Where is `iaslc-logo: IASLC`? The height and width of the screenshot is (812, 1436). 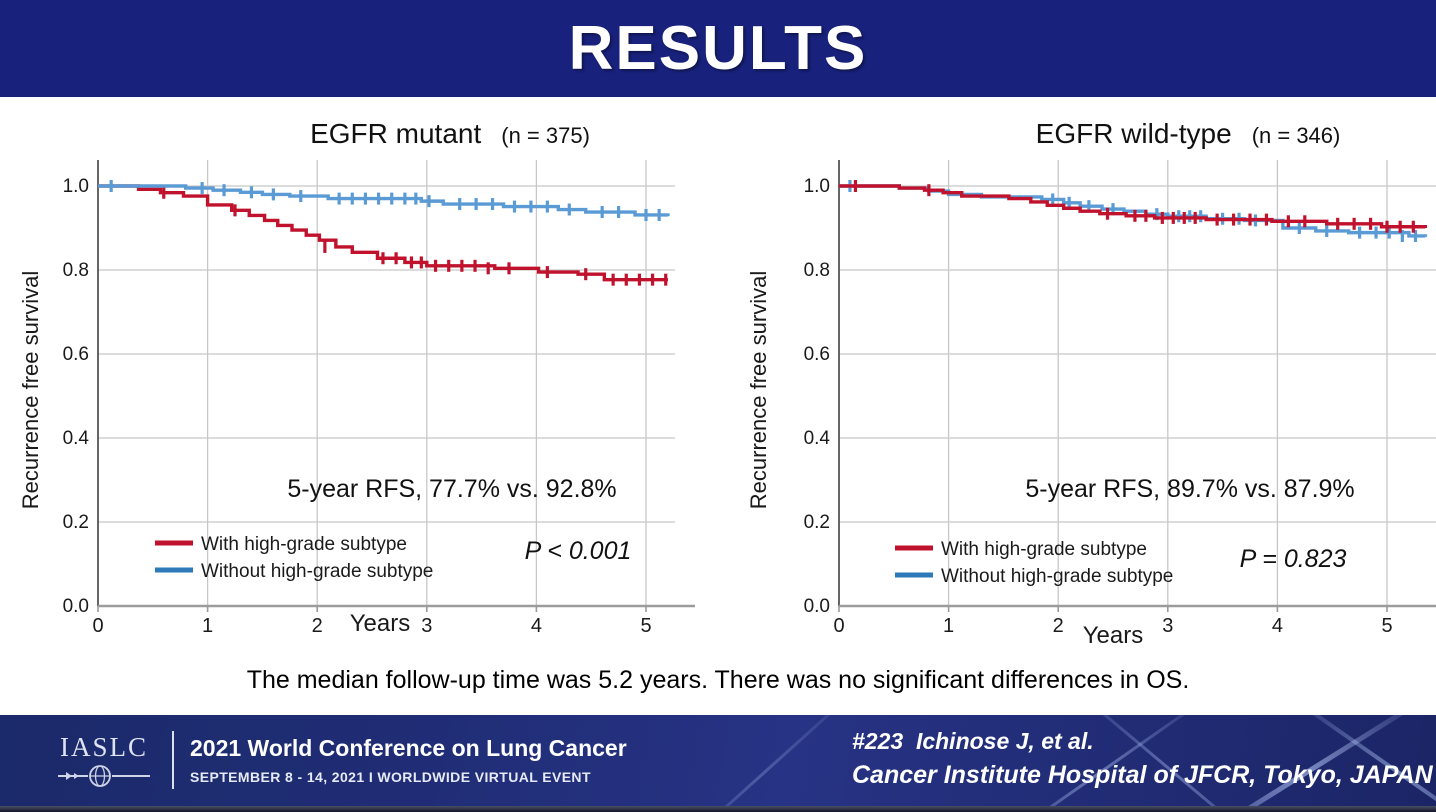
iaslc-logo: IASLC is located at coordinates (104, 760).